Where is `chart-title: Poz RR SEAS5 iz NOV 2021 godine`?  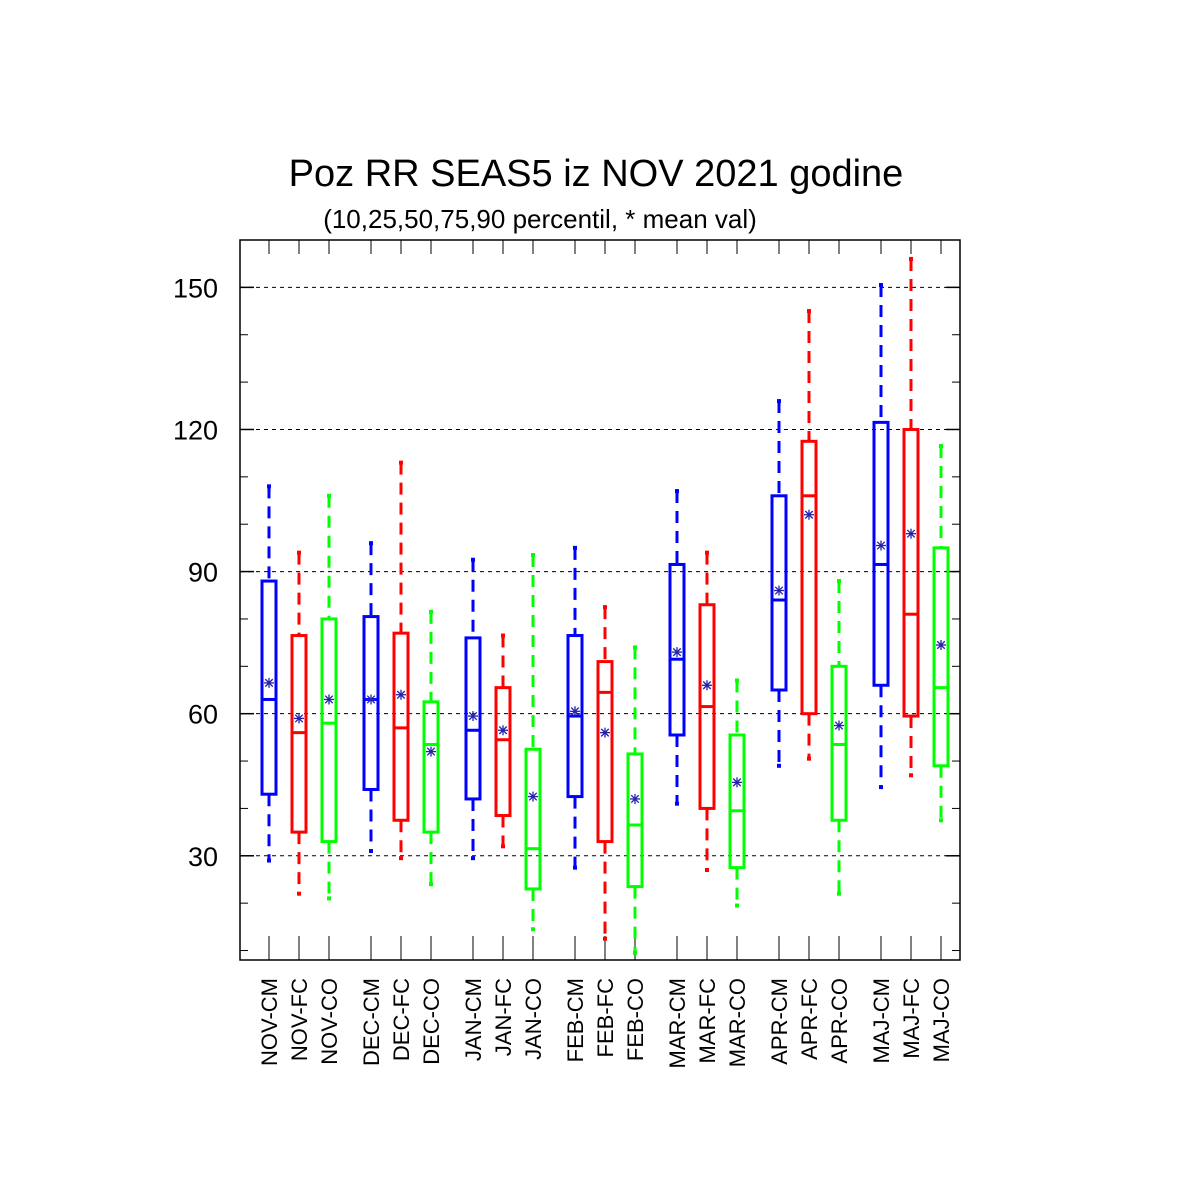
chart-title: Poz RR SEAS5 iz NOV 2021 godine is located at coordinates (596, 174).